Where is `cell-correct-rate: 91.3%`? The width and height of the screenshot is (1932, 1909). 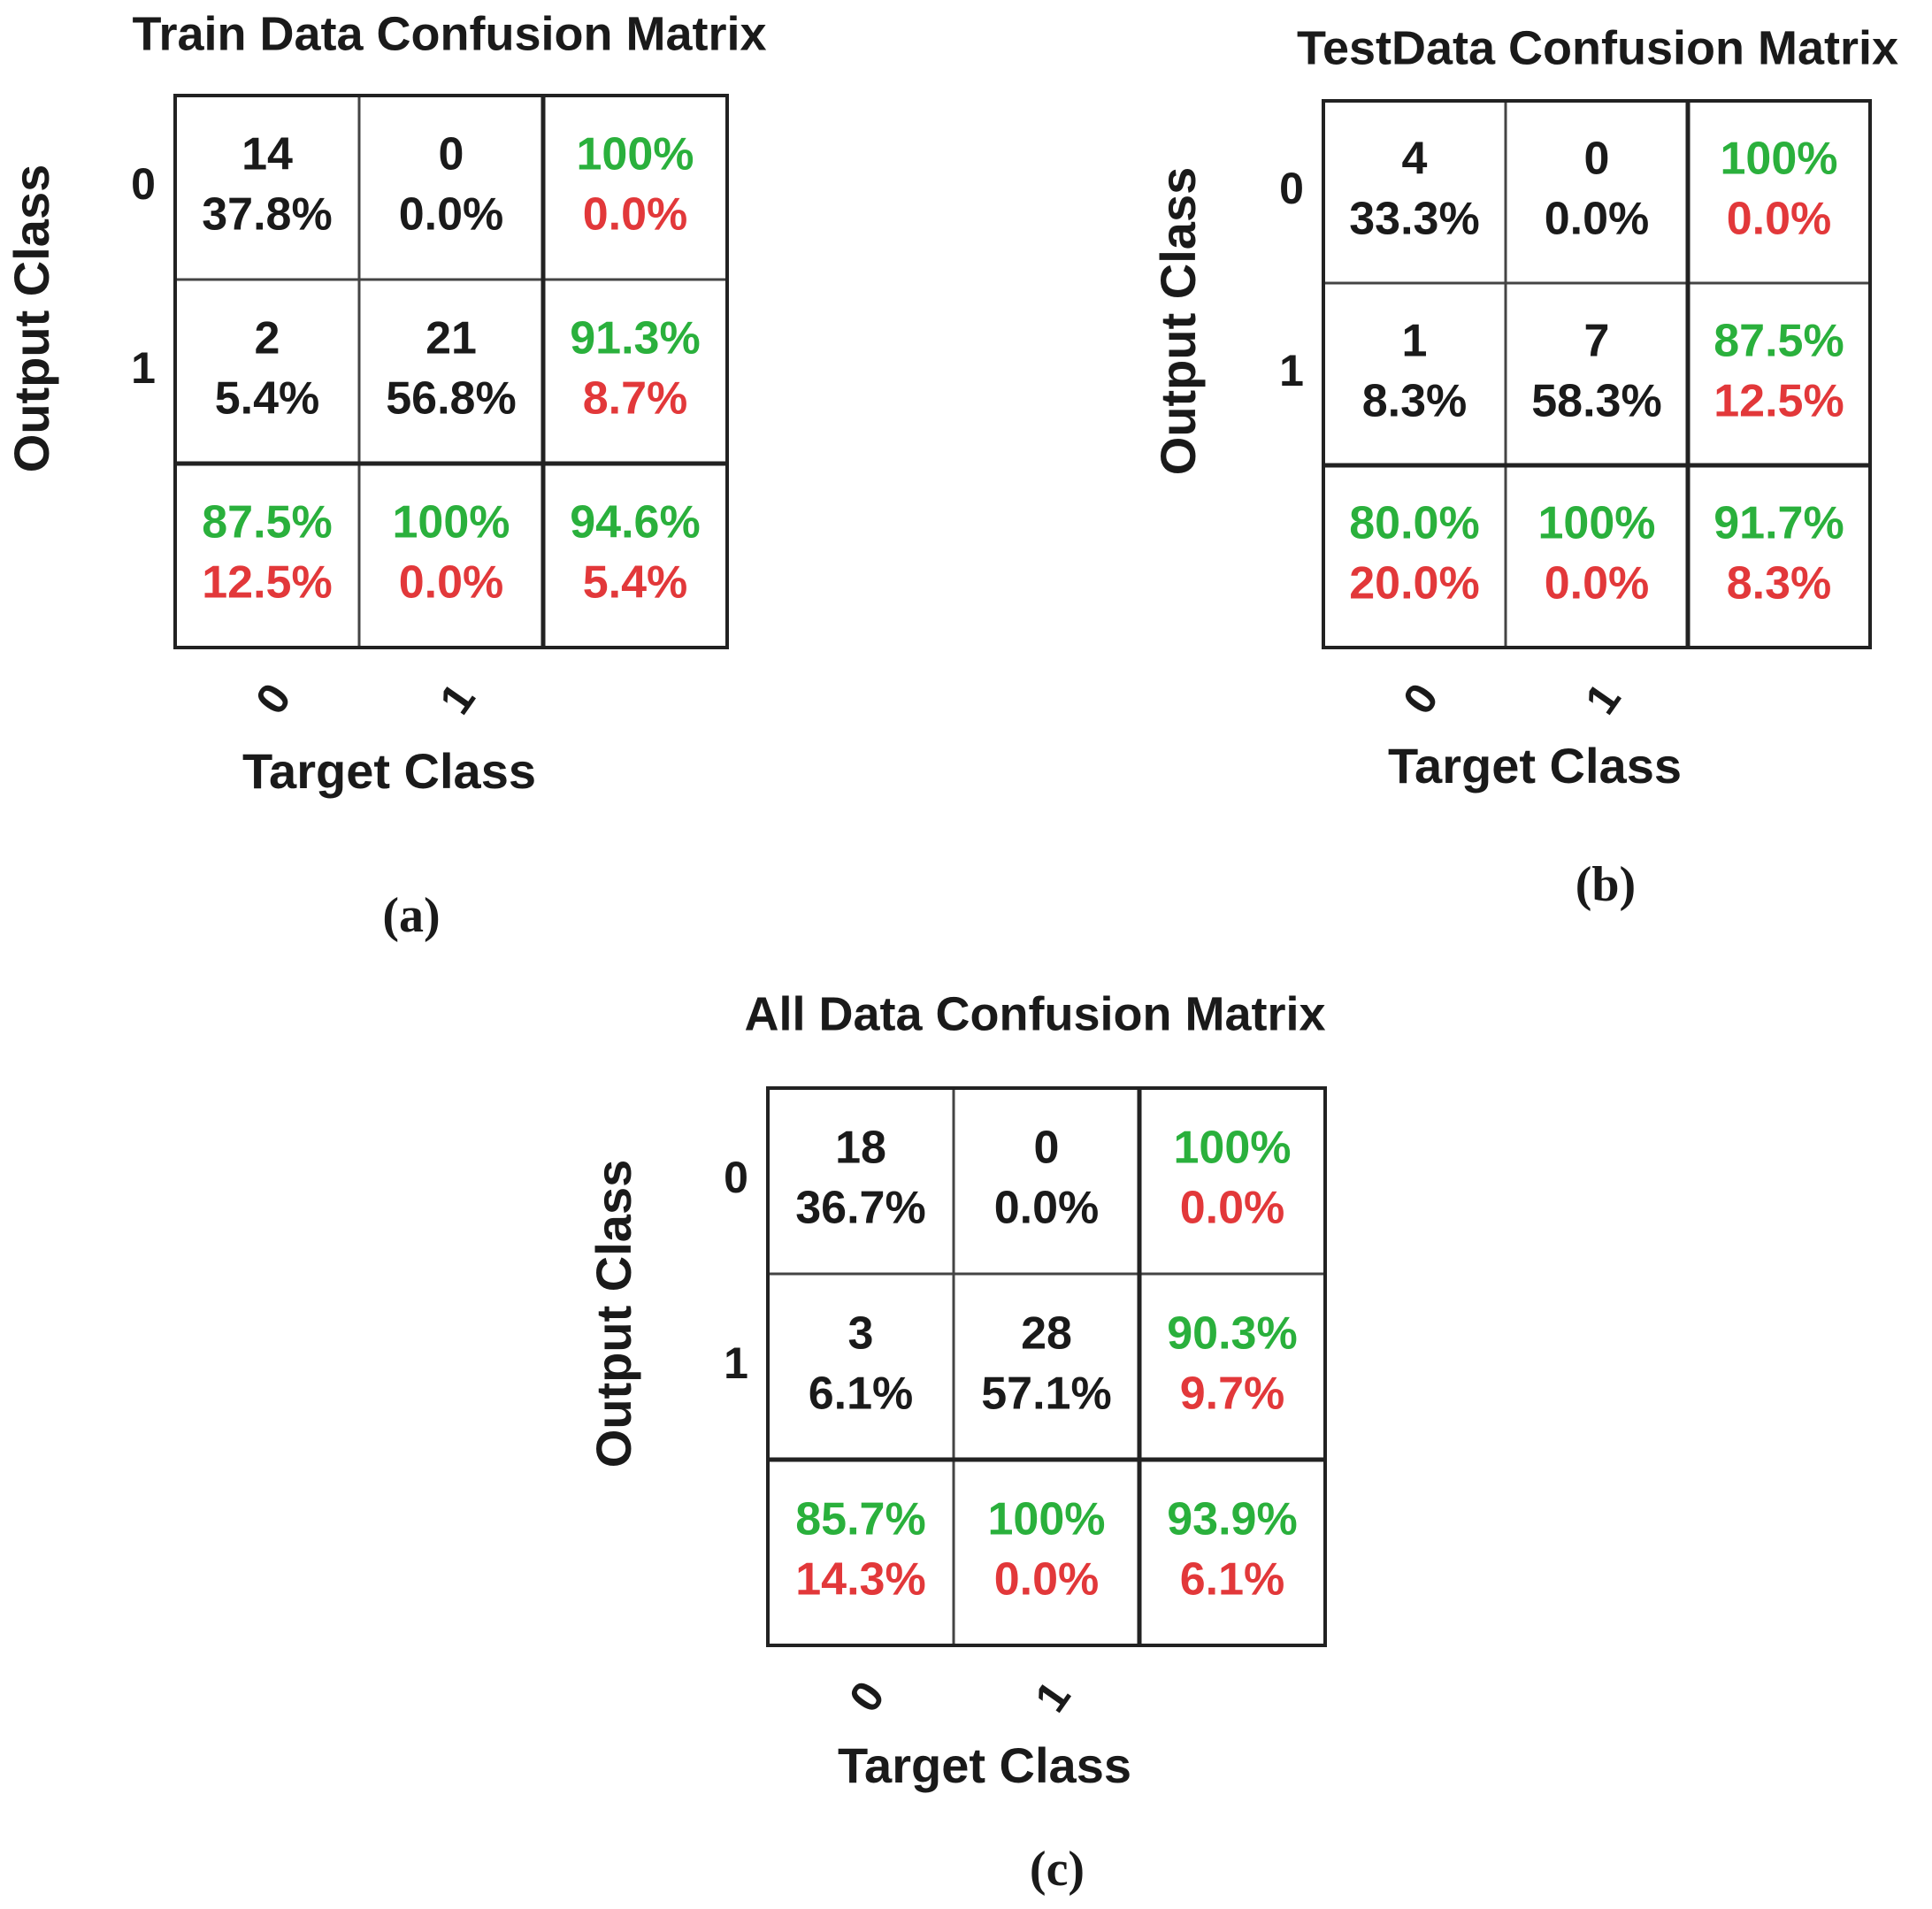
cell-correct-rate: 91.3% is located at coordinates (635, 338).